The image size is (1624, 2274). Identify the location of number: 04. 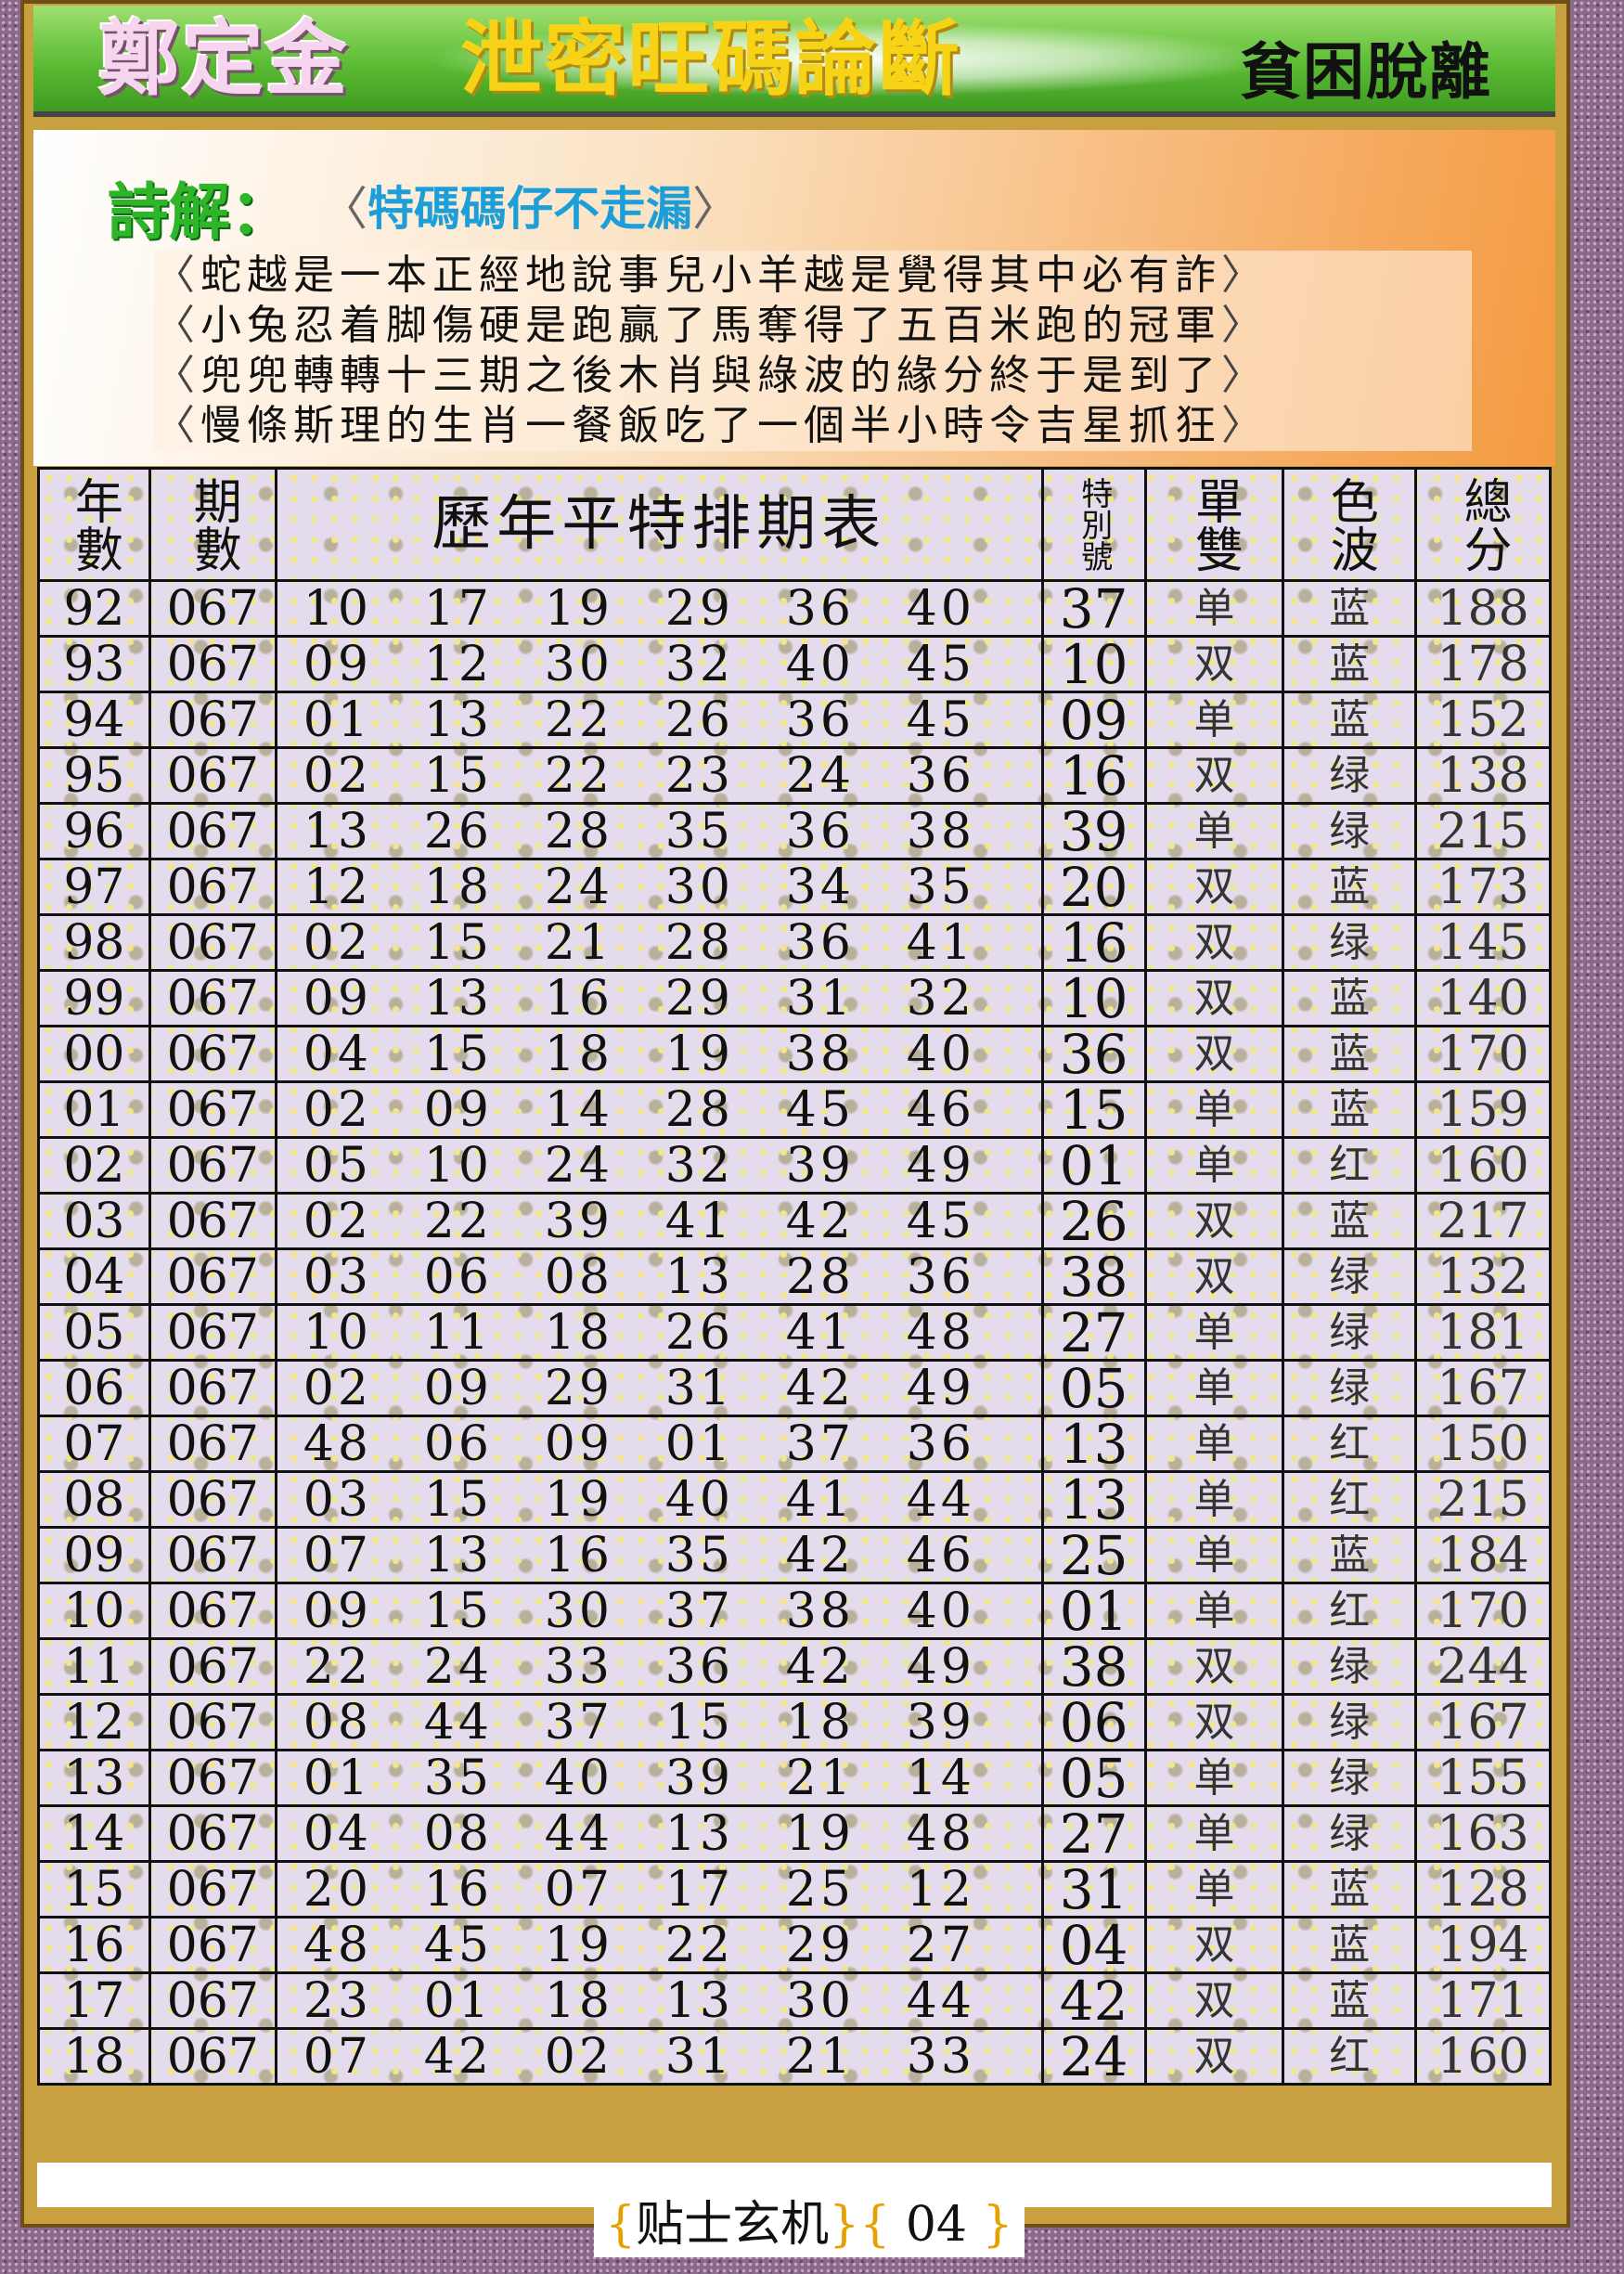
(338, 1054).